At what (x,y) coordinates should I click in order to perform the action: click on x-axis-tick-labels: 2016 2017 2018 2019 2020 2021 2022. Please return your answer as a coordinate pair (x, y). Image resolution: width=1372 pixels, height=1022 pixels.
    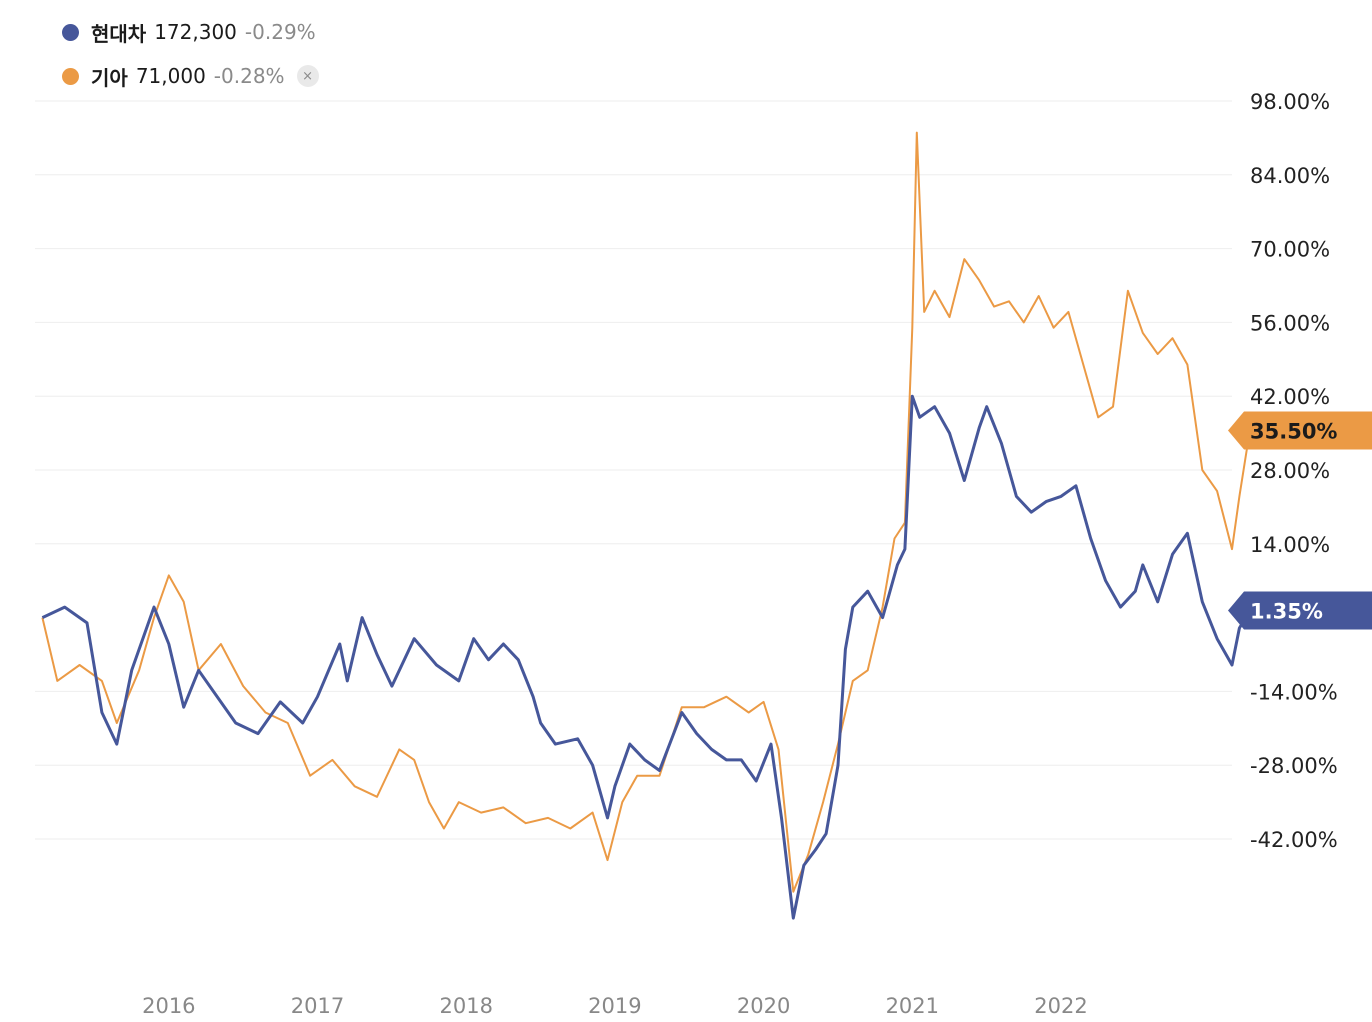
    Looking at the image, I should click on (615, 1006).